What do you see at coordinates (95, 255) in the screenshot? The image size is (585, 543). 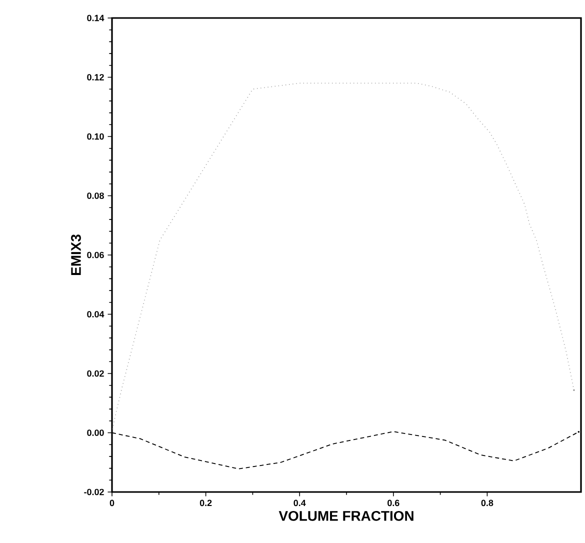 I see `y-tick-label: 0.06` at bounding box center [95, 255].